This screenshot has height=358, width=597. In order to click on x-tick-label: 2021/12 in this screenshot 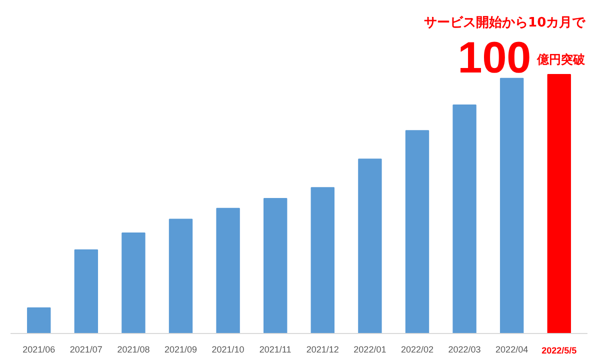, I will do `click(322, 349)`.